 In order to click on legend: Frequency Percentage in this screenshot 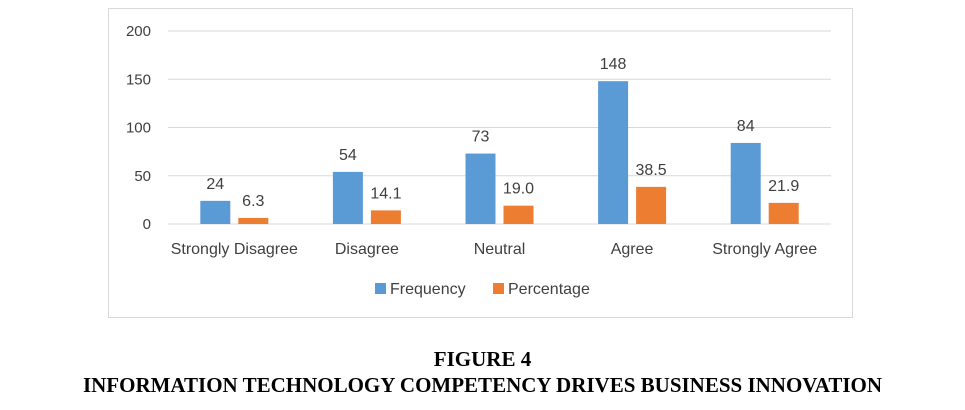, I will do `click(482, 289)`.